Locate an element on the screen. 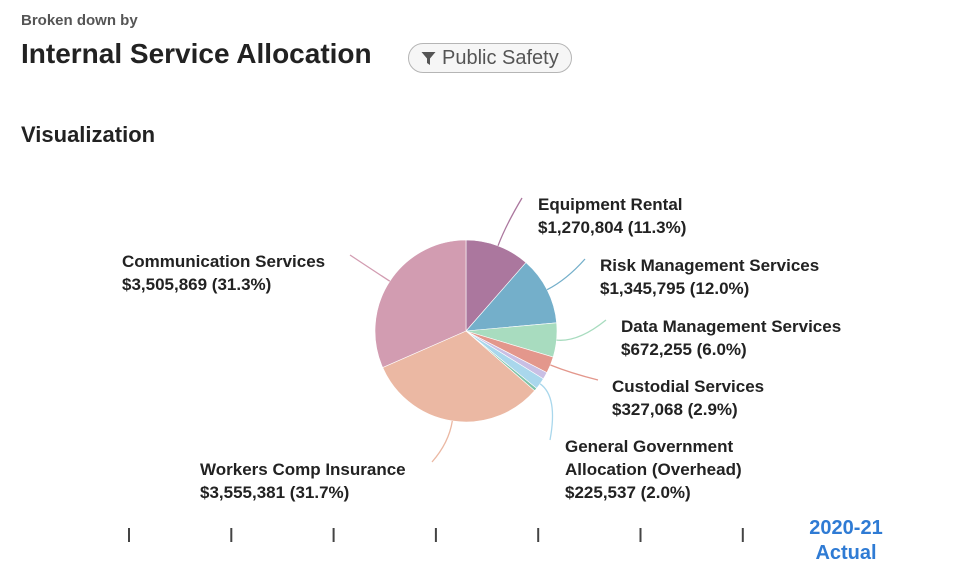 Image resolution: width=960 pixels, height=567 pixels. slice-label-name: General Government is located at coordinates (649, 446).